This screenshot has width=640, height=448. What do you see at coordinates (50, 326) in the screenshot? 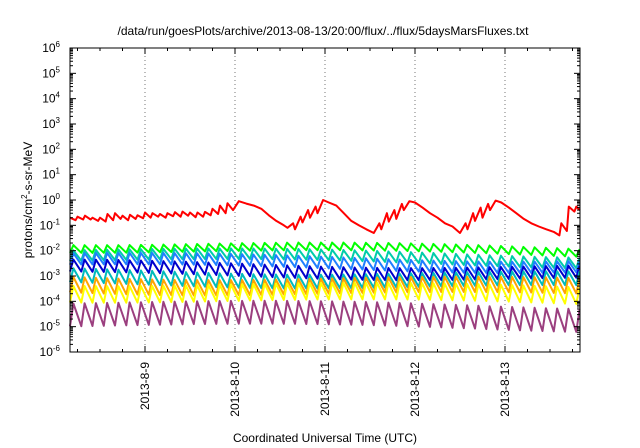
I see `y-tick-label: 10⁻⁵` at bounding box center [50, 326].